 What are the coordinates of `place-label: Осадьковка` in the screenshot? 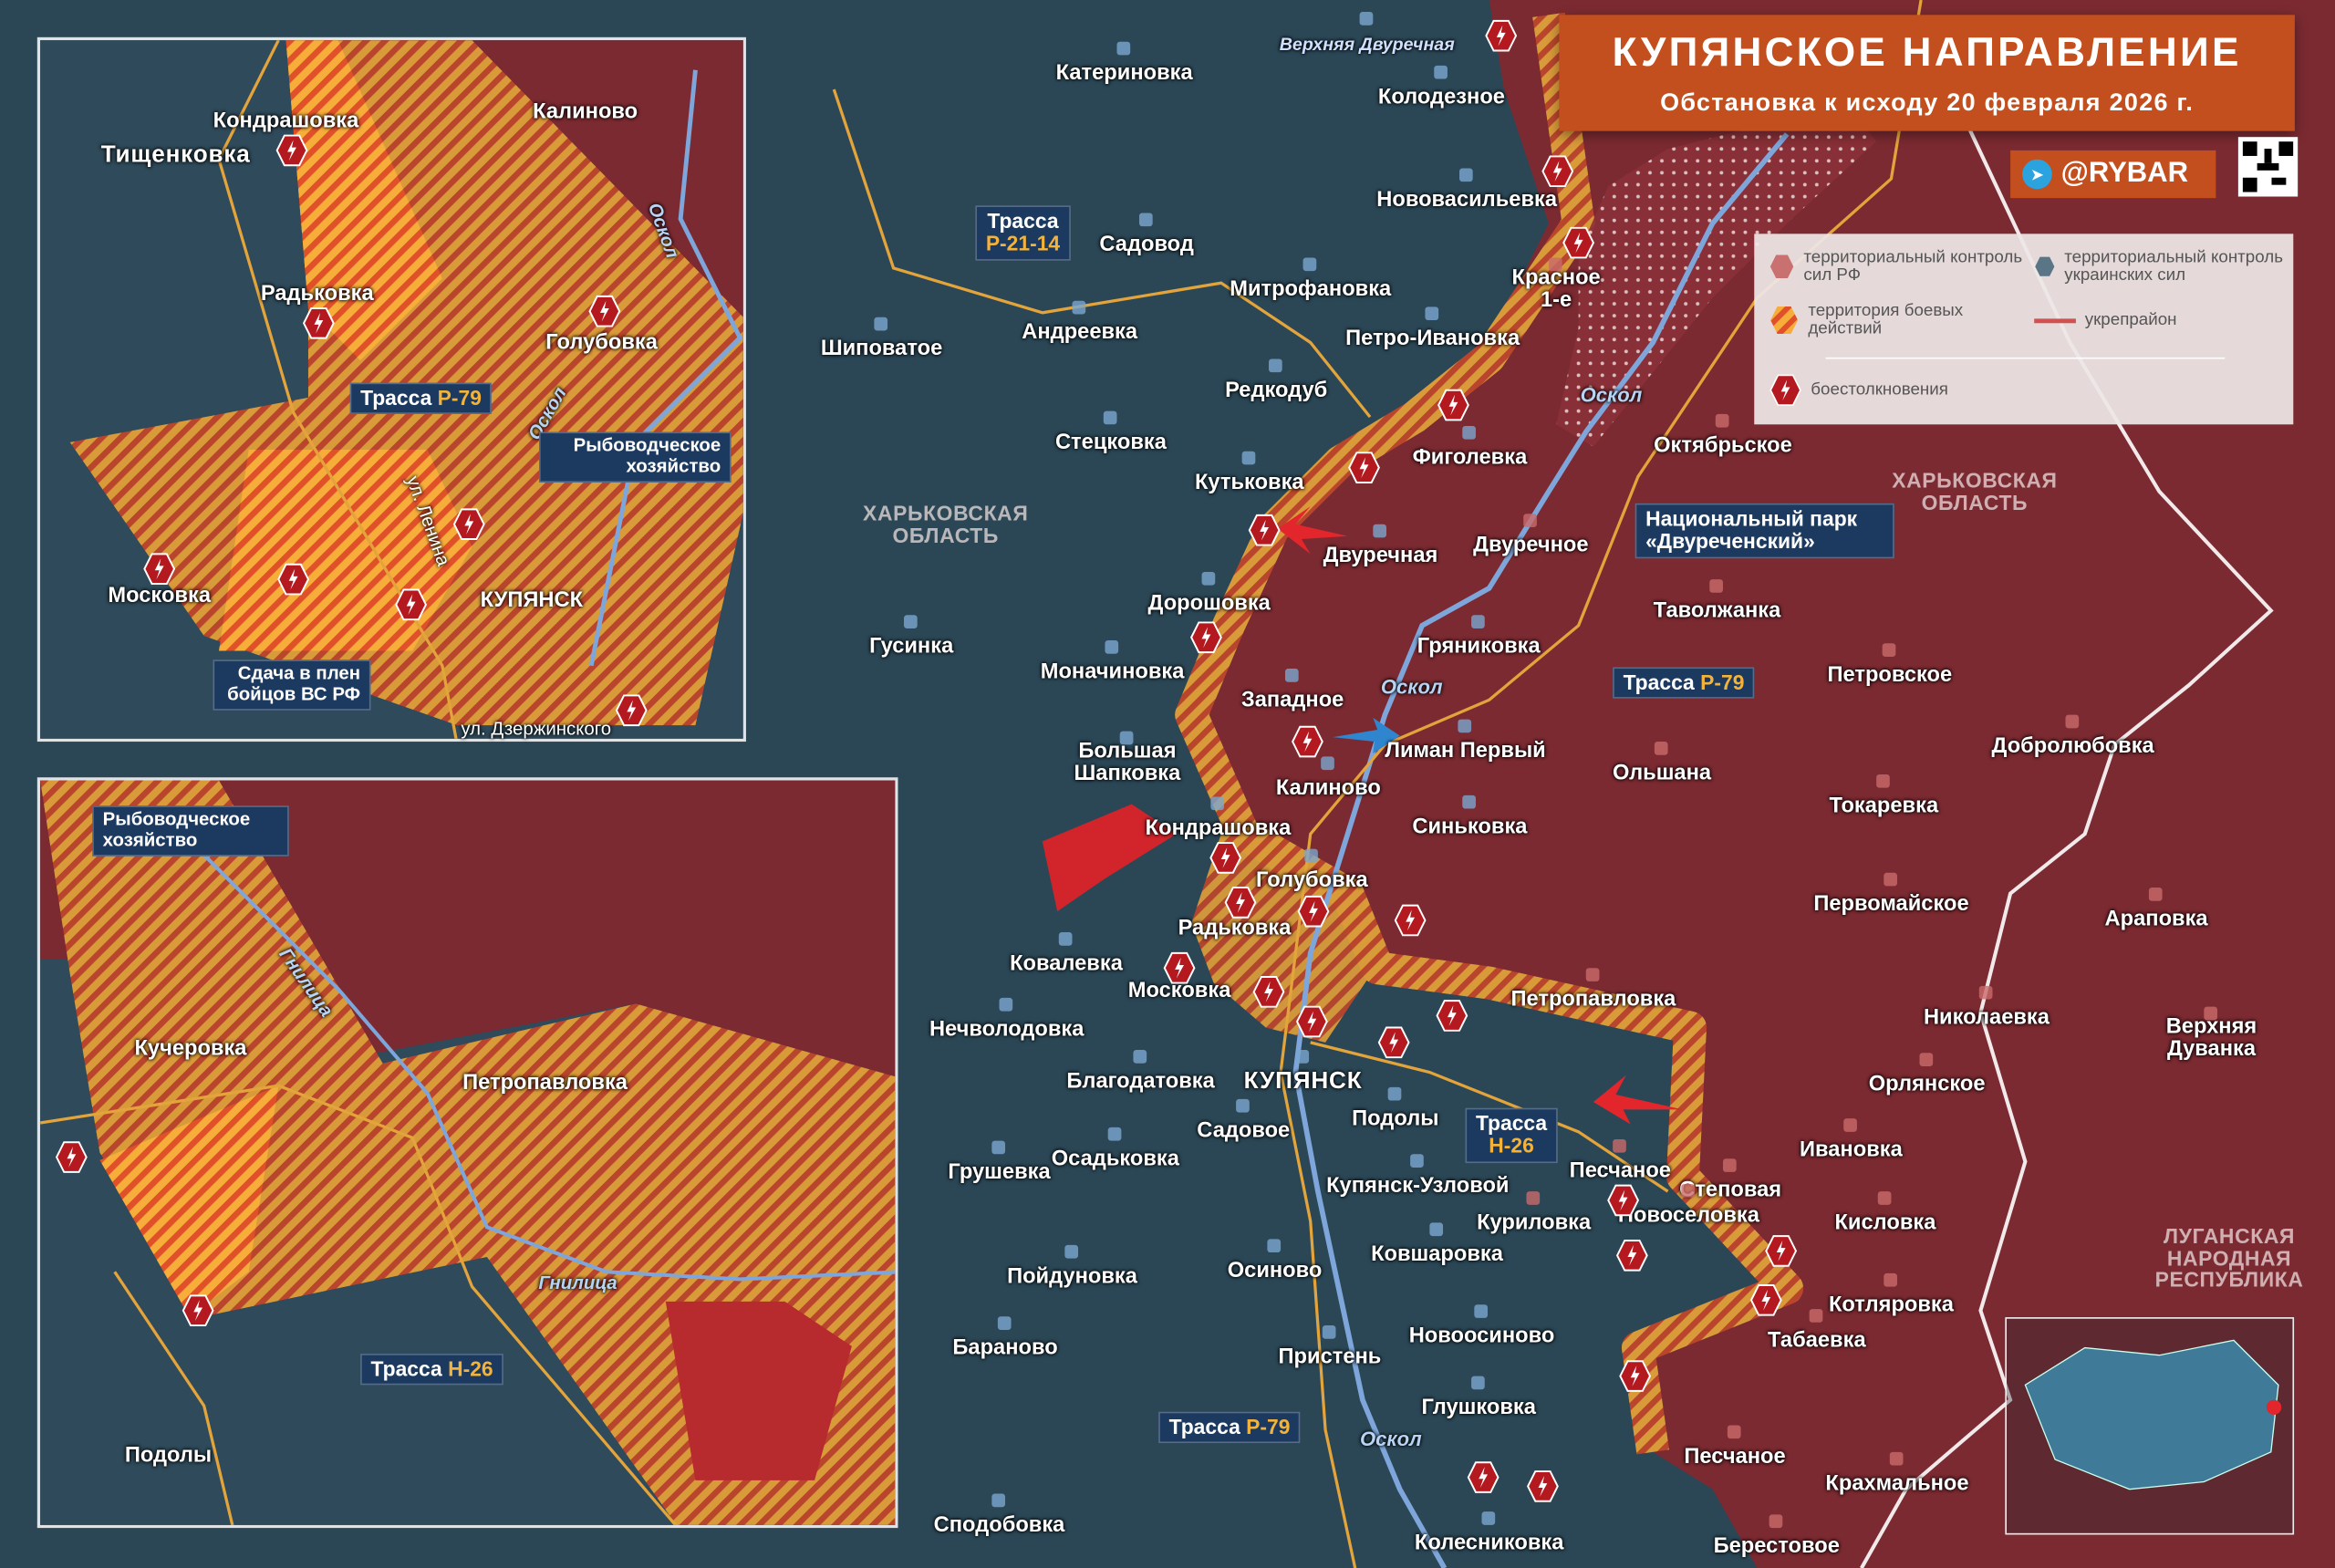 It's located at (1115, 1159).